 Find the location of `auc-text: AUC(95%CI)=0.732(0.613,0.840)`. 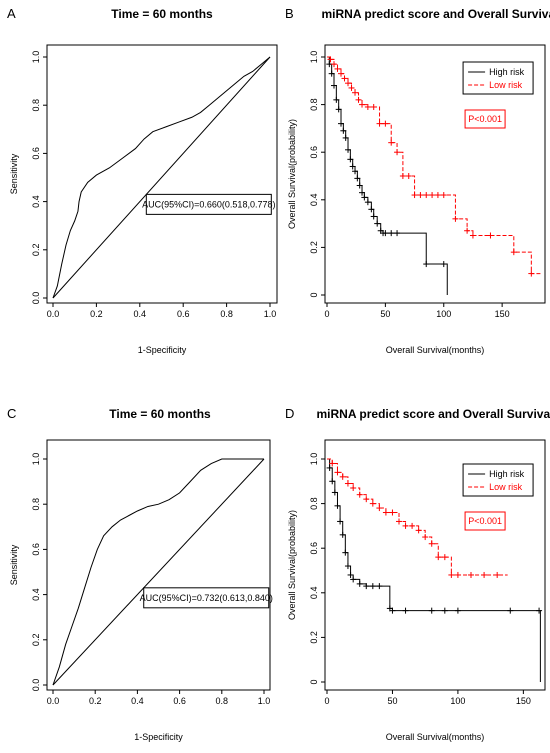

auc-text: AUC(95%CI)=0.732(0.613,0.840) is located at coordinates (206, 598).